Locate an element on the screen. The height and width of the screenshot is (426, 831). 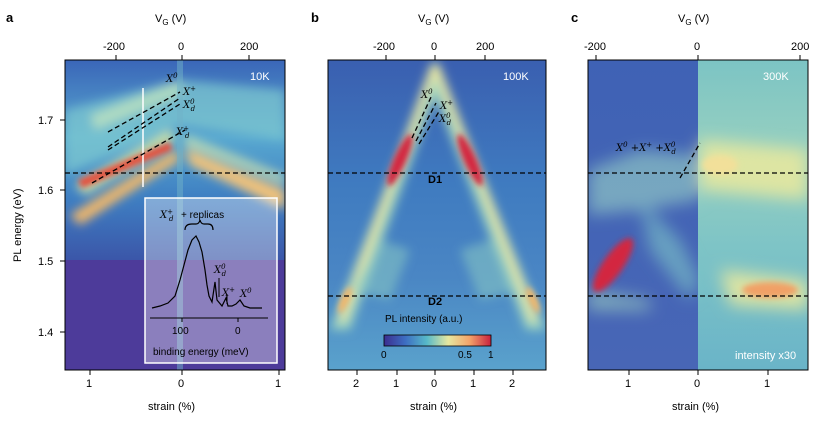
panel-b-top-axis-title: VG (V) is located at coordinates (433, 20).